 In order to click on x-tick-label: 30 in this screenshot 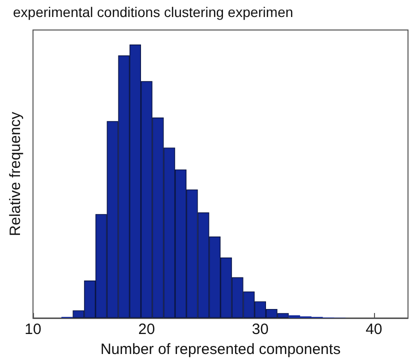, I will do `click(260, 329)`.